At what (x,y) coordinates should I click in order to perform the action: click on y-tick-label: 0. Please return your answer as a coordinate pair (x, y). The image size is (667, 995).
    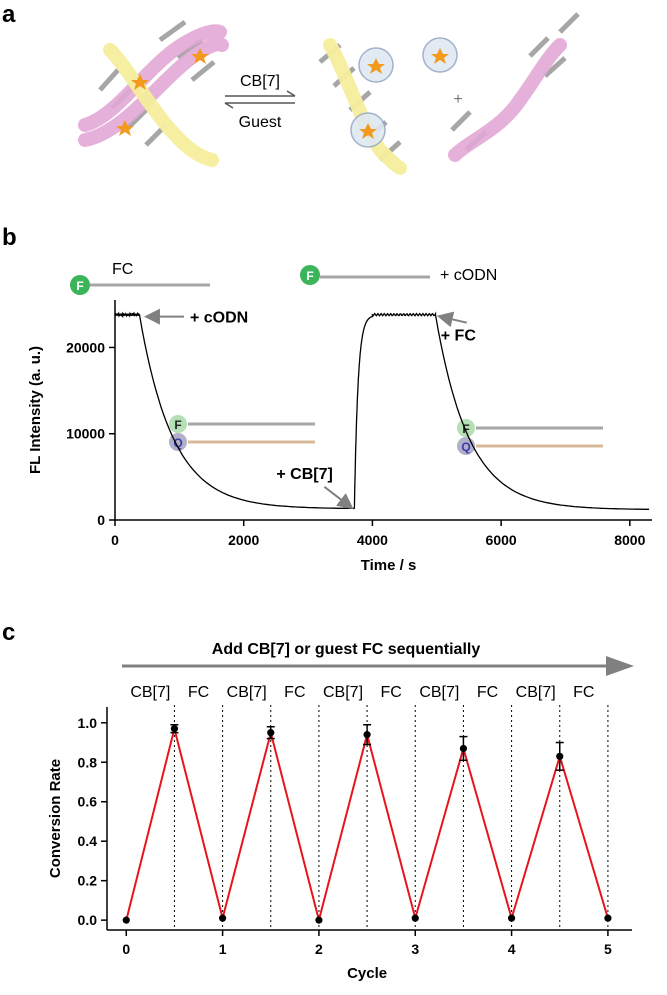
    Looking at the image, I should click on (101, 520).